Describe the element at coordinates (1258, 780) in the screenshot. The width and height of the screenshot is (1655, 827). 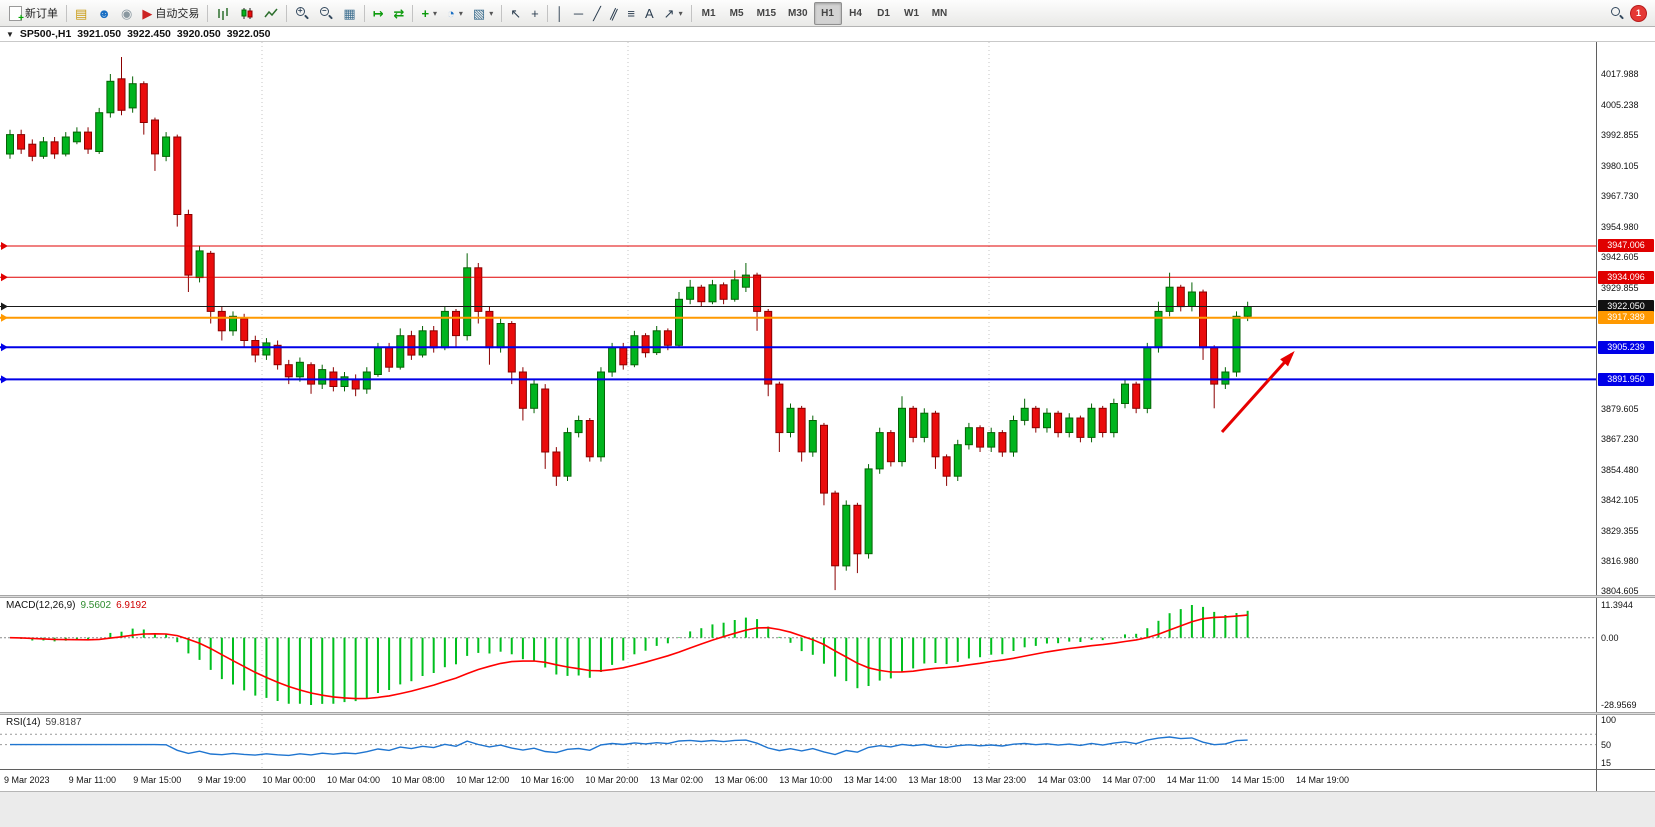
I see `time-axis-label: 14 Mar 15:00` at that location.